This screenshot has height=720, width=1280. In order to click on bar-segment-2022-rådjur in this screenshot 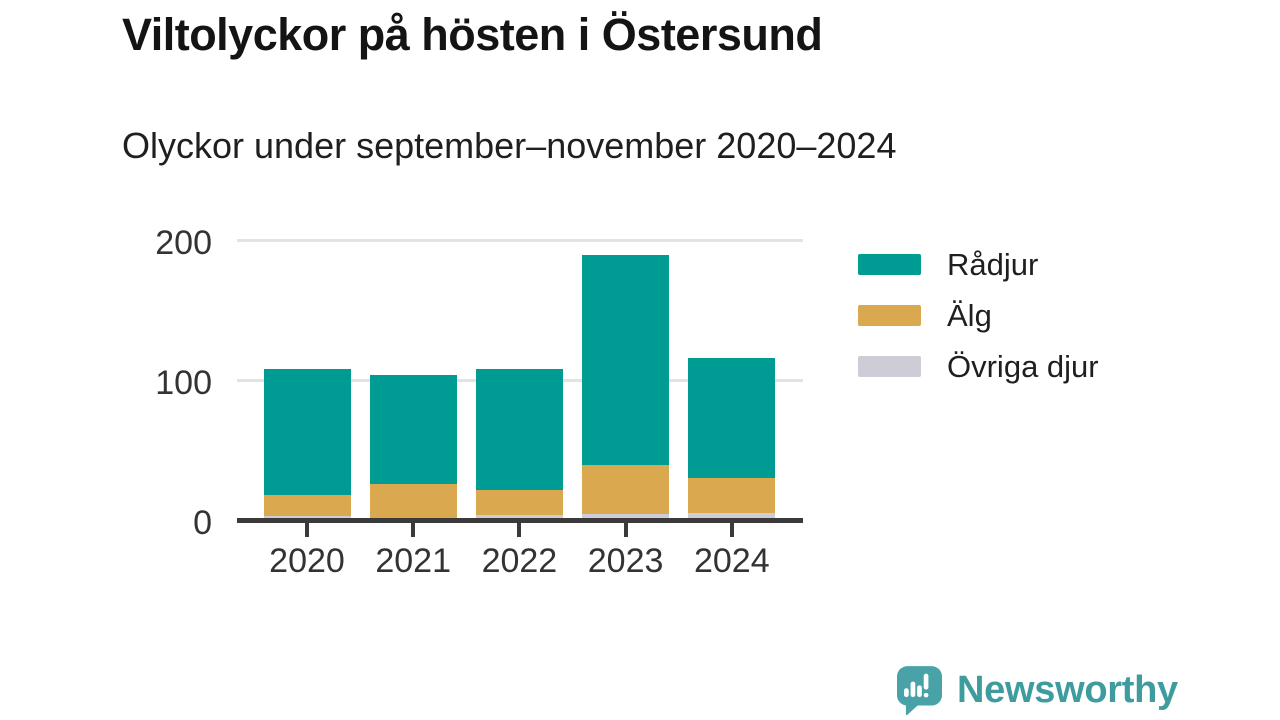, I will do `click(519, 429)`.